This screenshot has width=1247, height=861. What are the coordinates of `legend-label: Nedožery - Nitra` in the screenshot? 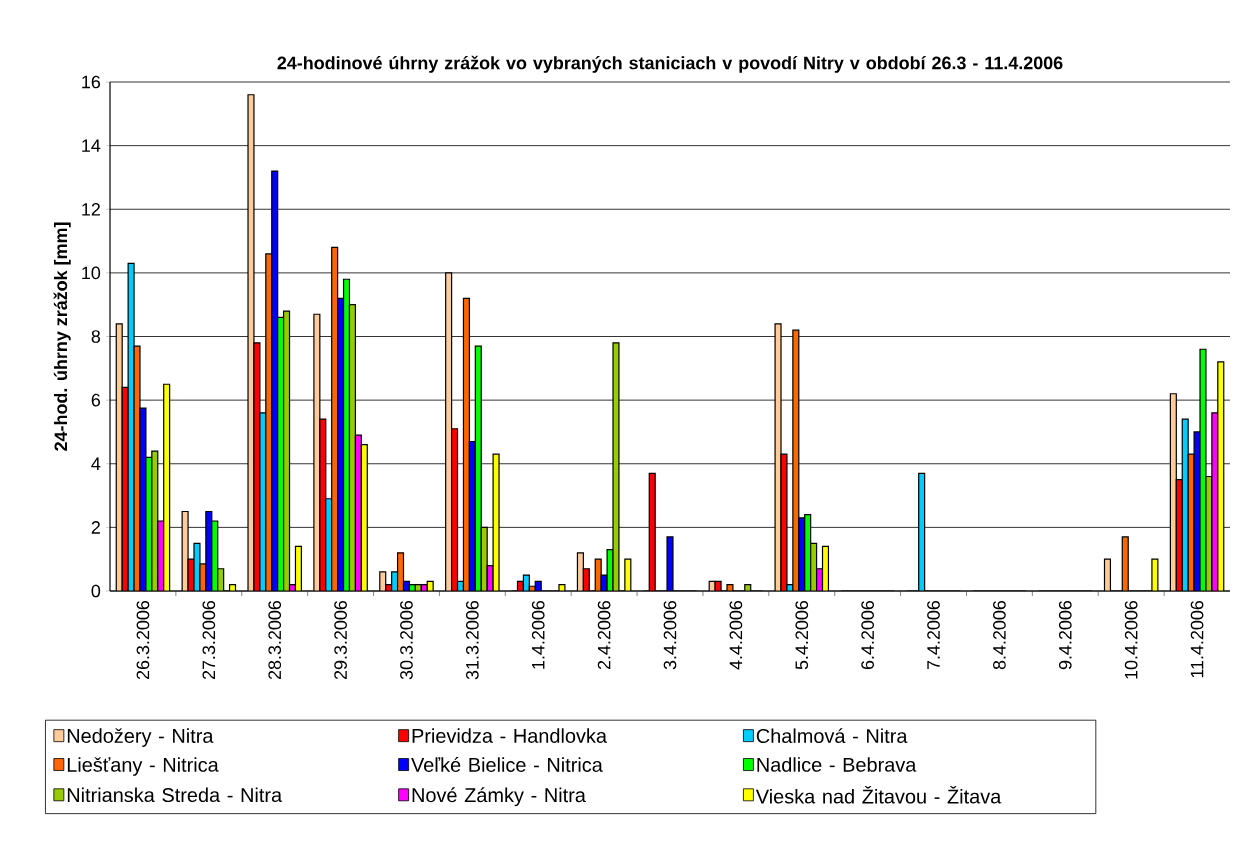 It's located at (140, 737).